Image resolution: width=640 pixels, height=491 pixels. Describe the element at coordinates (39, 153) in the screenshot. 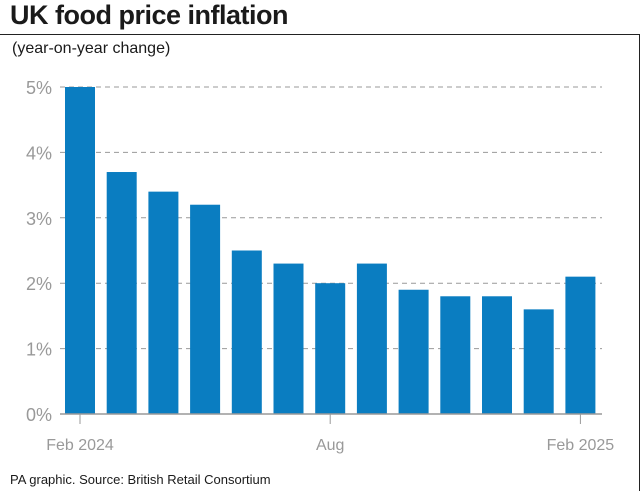

I see `y-tick-label: 4%` at that location.